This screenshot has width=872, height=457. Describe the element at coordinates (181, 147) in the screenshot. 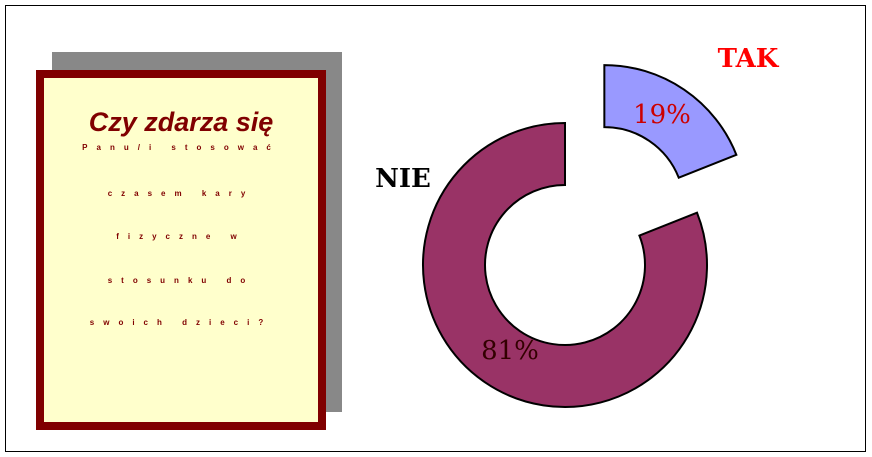

I see `question-line: Panu/i stosować` at that location.